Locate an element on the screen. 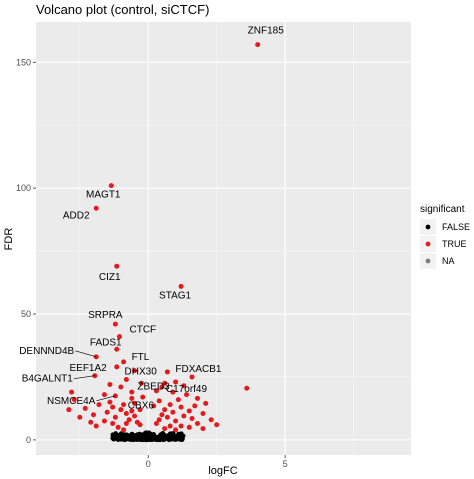 The image size is (474, 479). point-label: EEF1A2 is located at coordinates (88, 368).